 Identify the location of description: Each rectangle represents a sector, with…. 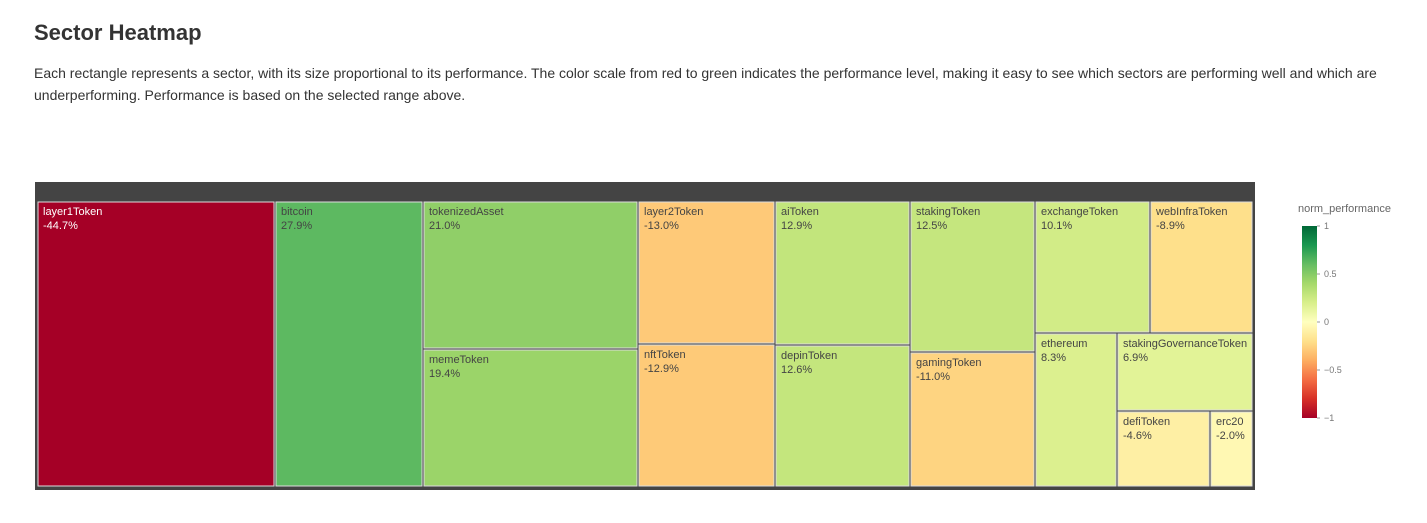
(705, 84).